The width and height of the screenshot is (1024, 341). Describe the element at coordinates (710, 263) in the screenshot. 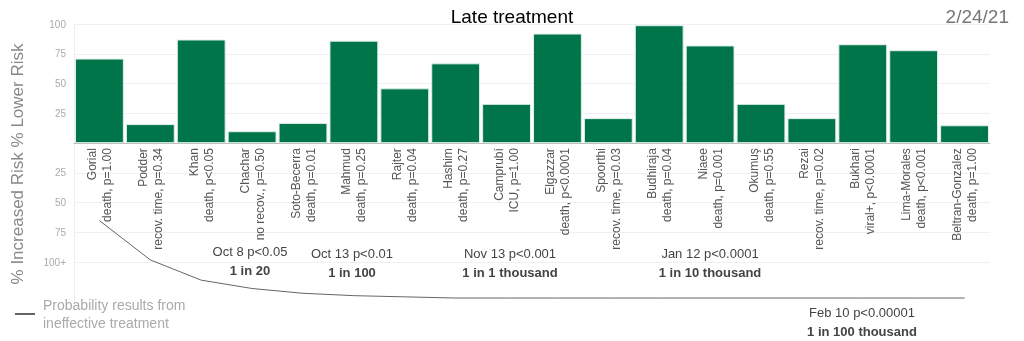

I see `annotation: Jan 12 p<0.0001 1 in 10 thousand` at that location.